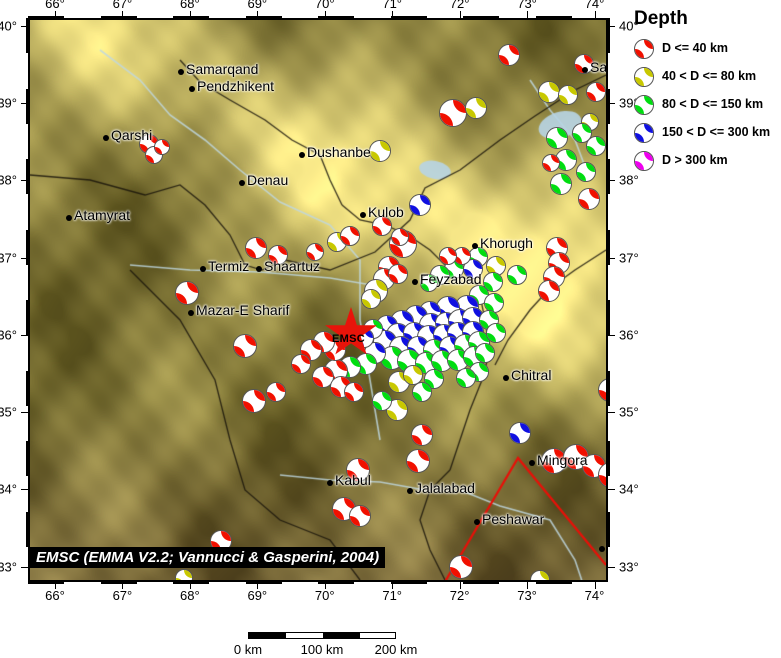 This screenshot has height=658, width=781. Describe the element at coordinates (706, 106) in the screenshot. I see `legend-item: 80 < D <= 150 km` at that location.